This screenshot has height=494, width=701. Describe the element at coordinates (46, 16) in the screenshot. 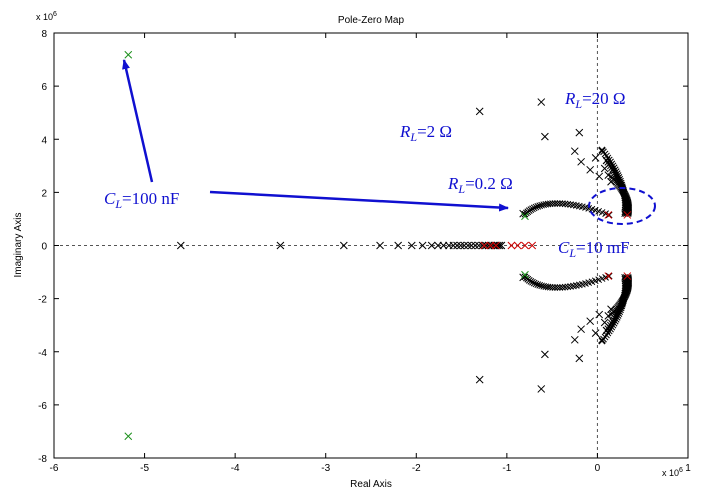

I see `y-exponent-label: x 106` at that location.